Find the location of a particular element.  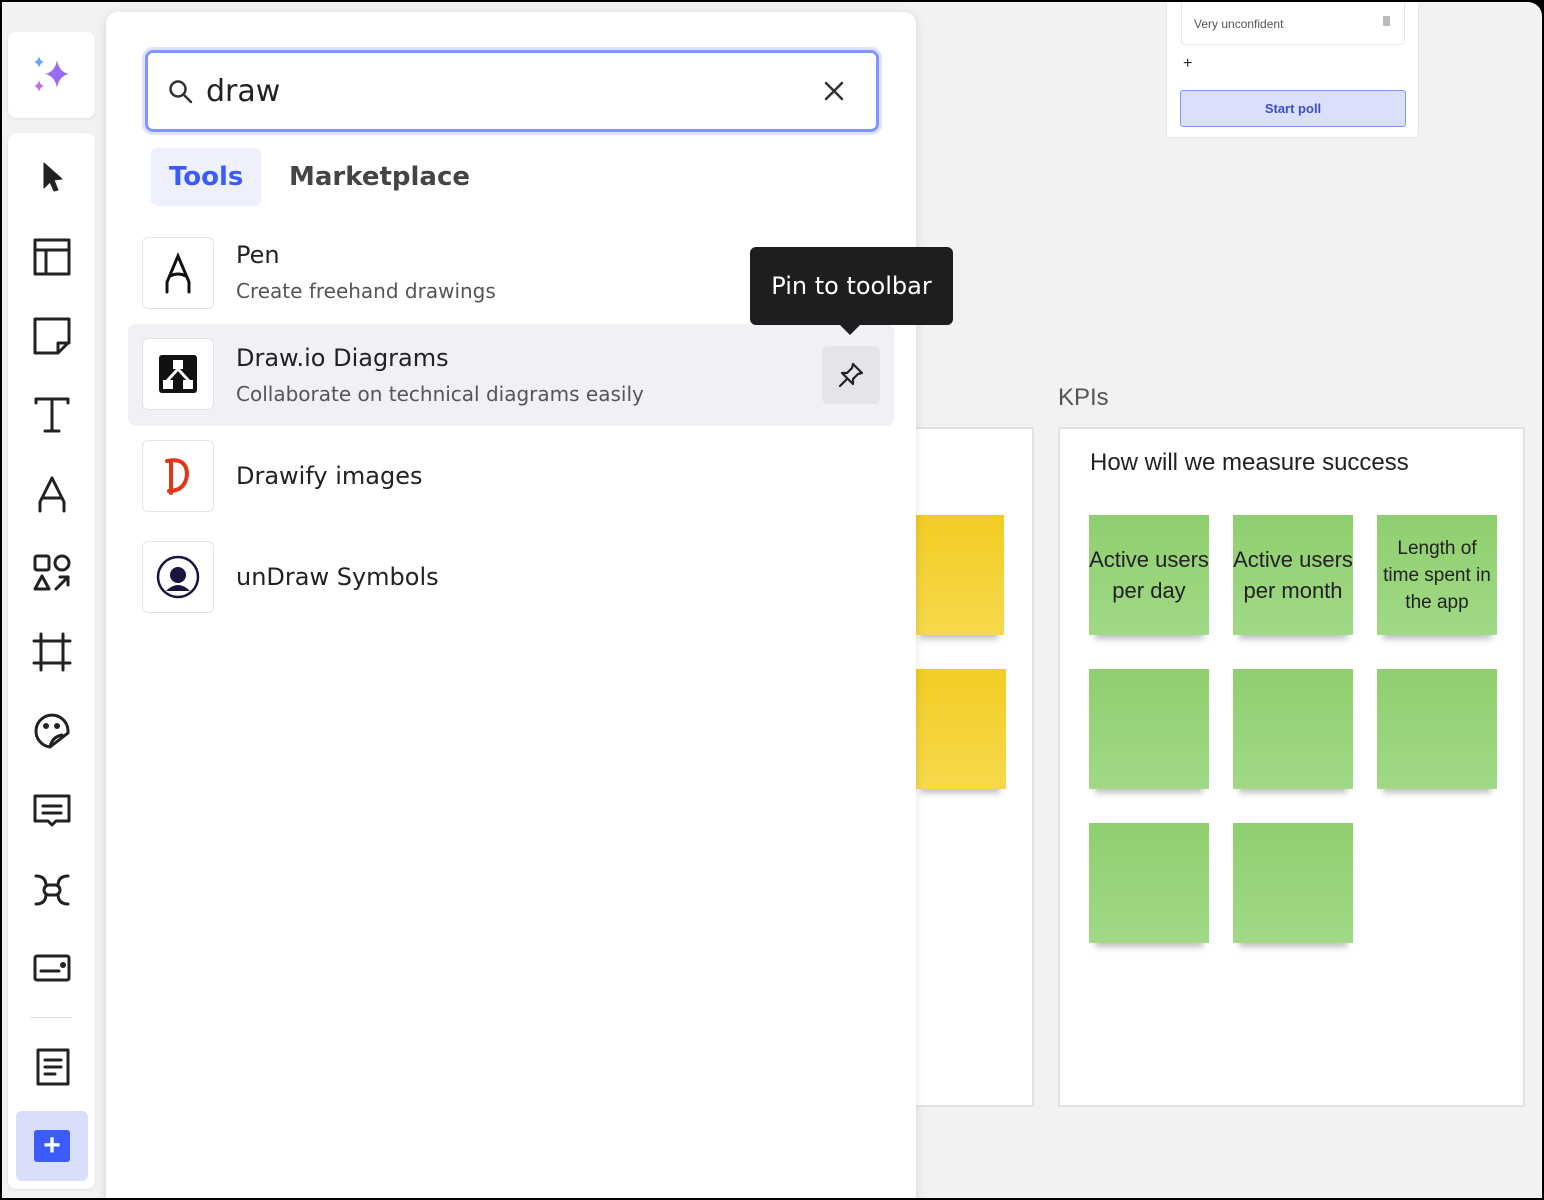

document-icon is located at coordinates (53, 1067).